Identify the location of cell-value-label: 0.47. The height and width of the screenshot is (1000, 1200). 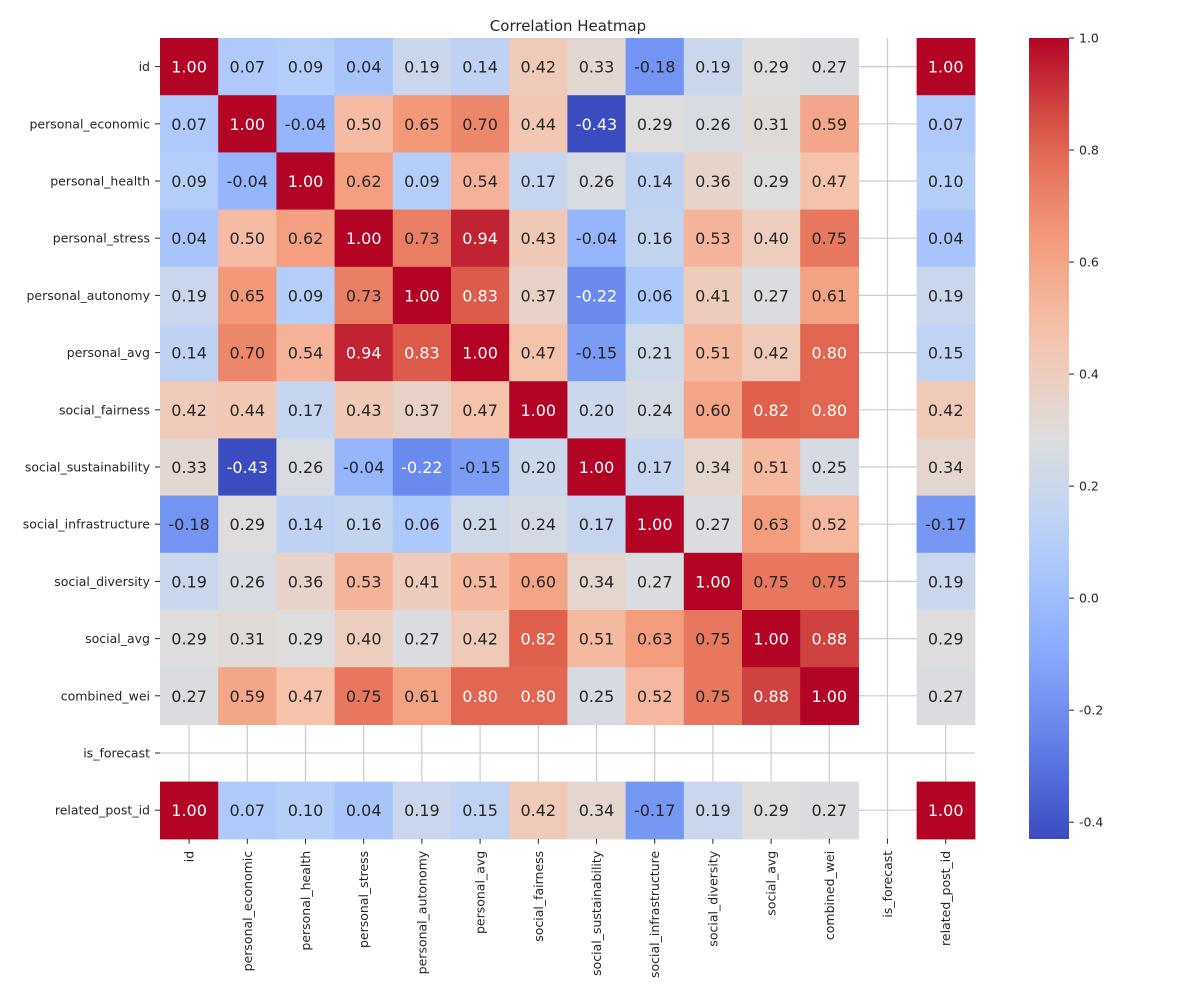
(306, 696).